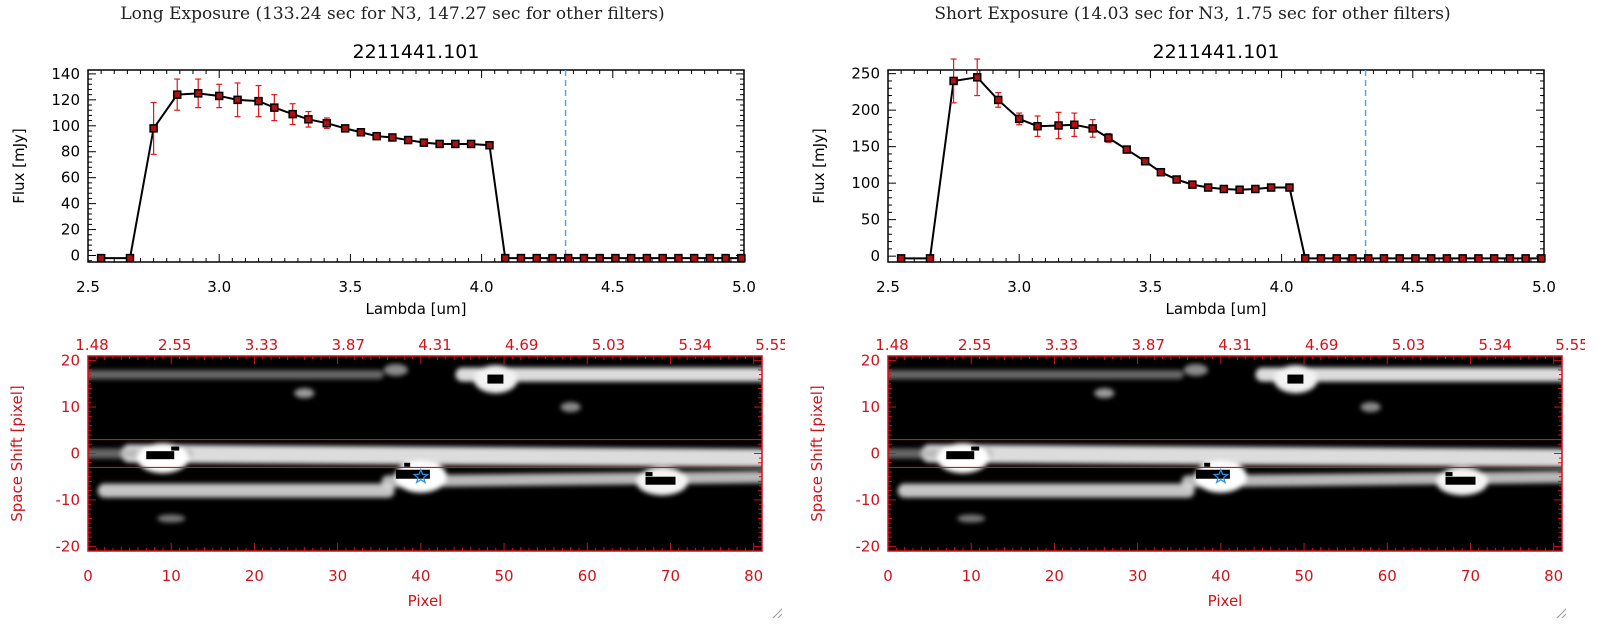 Image resolution: width=1600 pixels, height=630 pixels. I want to click on series-line, so click(1221, 168).